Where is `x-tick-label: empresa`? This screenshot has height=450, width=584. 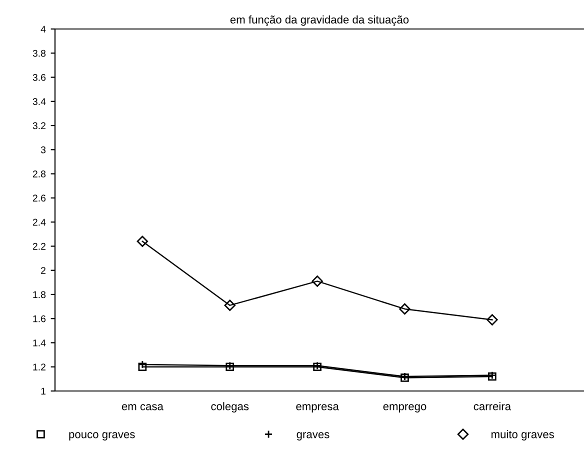 x-tick-label: empresa is located at coordinates (317, 408).